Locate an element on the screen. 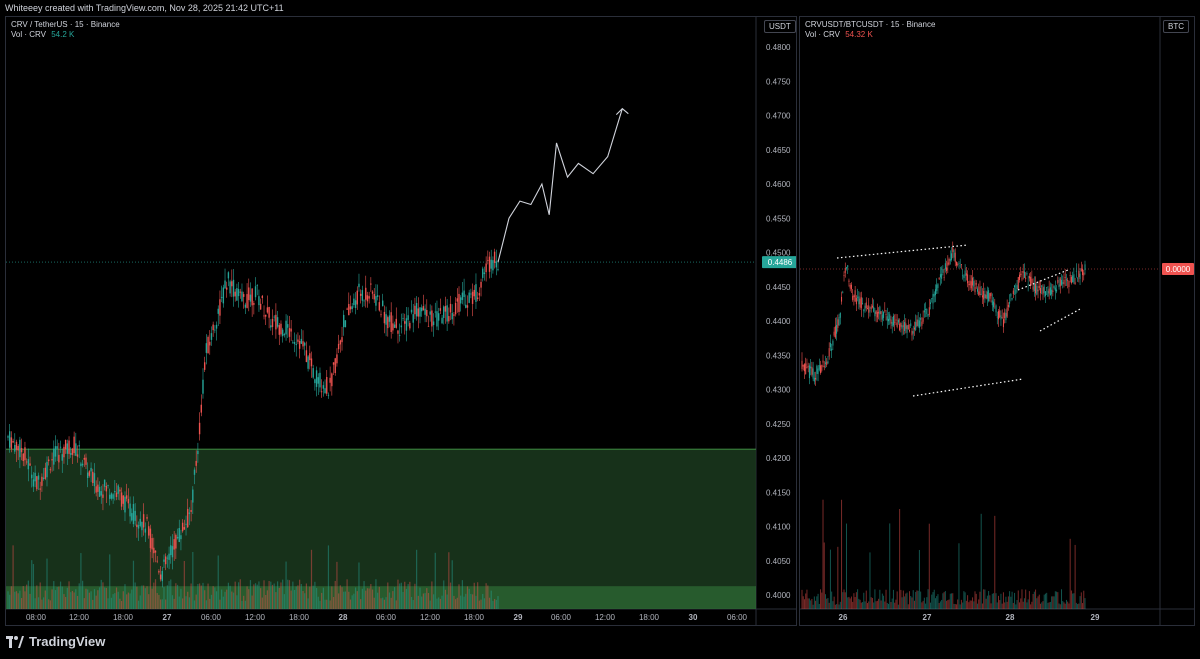  last-price-label-2: 0.0000 is located at coordinates (1178, 269).